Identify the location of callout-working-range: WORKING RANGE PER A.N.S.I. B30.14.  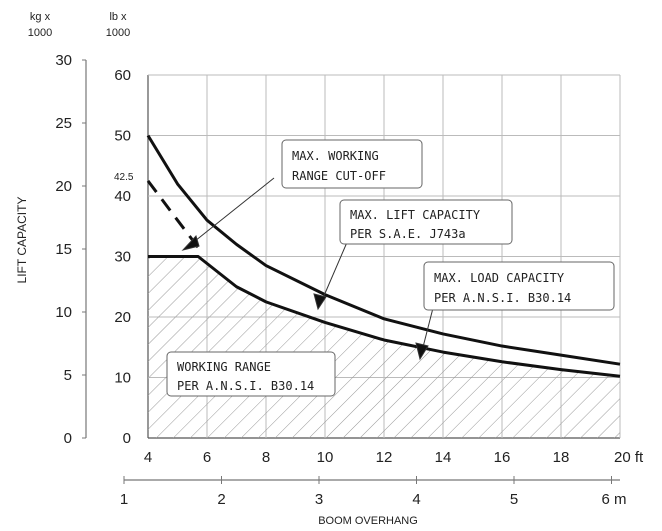
(251, 374).